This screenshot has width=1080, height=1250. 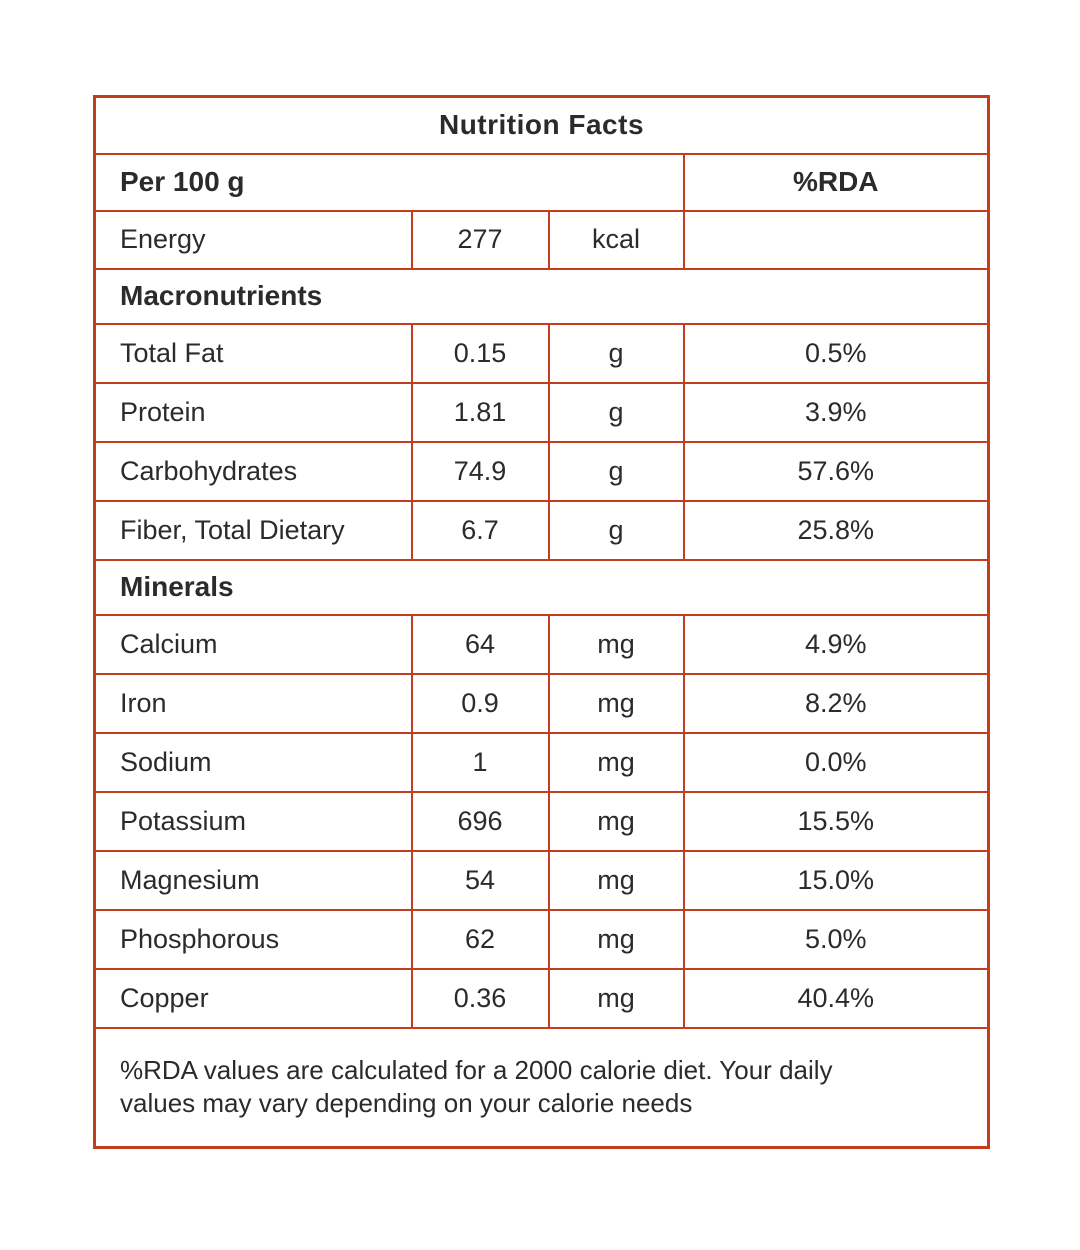 I want to click on nutrient-value: 54, so click(x=480, y=880).